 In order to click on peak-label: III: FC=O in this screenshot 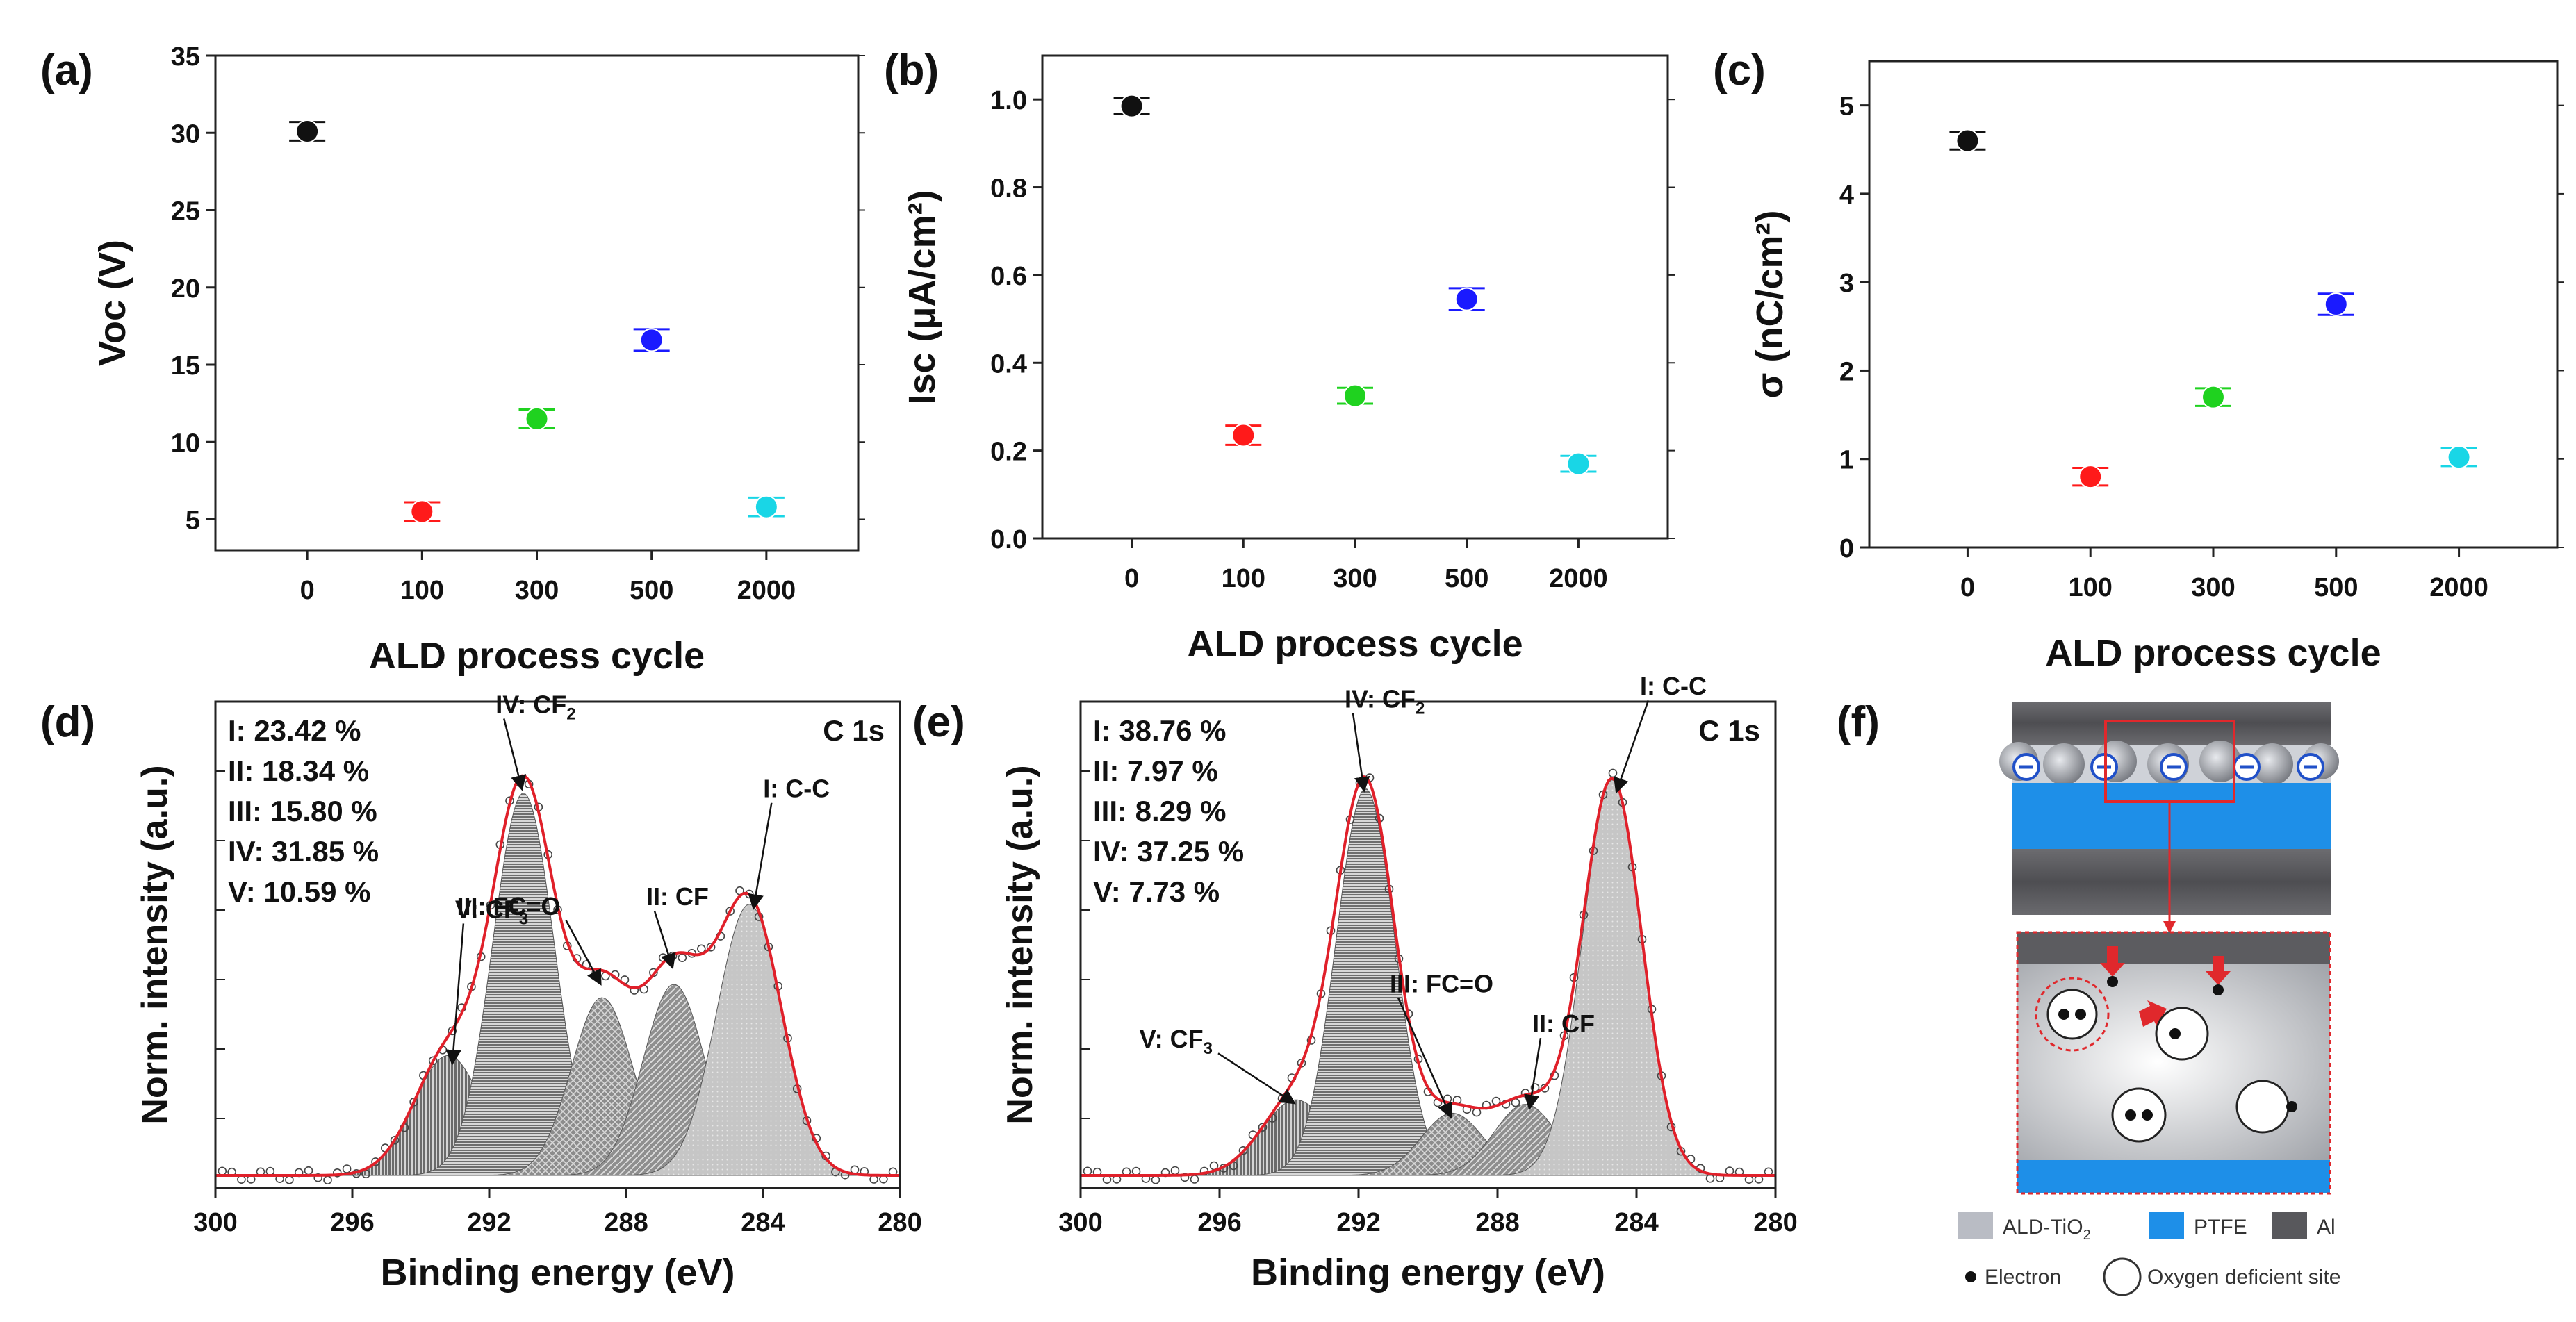, I will do `click(509, 906)`.